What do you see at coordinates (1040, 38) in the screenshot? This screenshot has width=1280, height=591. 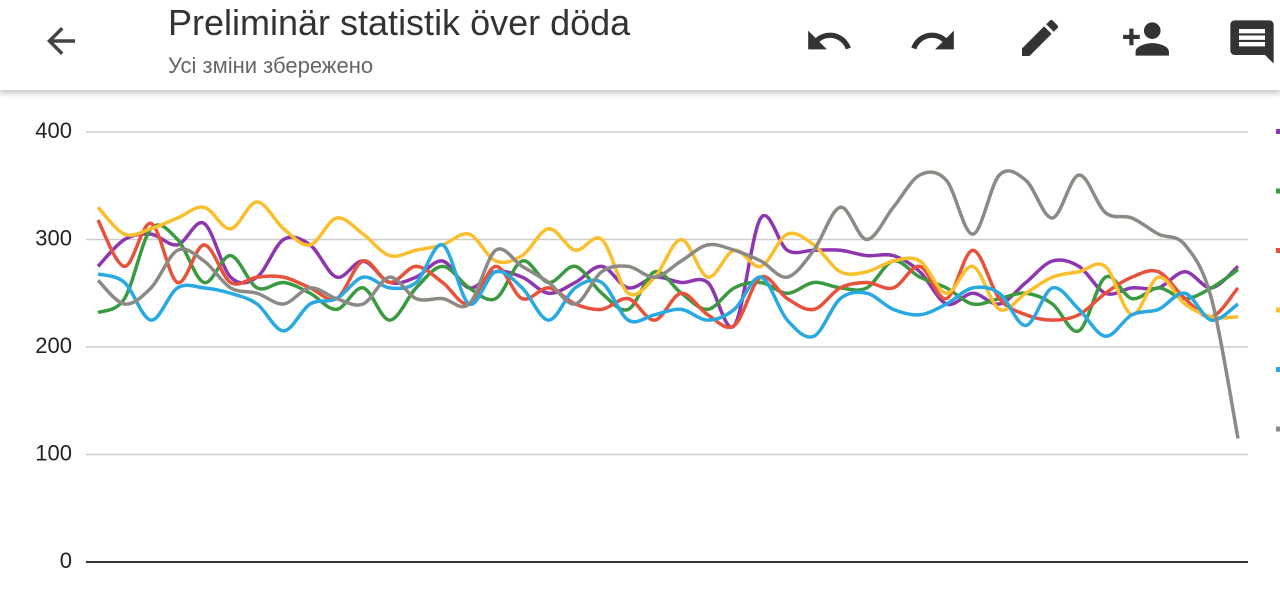 I see `edit-button` at bounding box center [1040, 38].